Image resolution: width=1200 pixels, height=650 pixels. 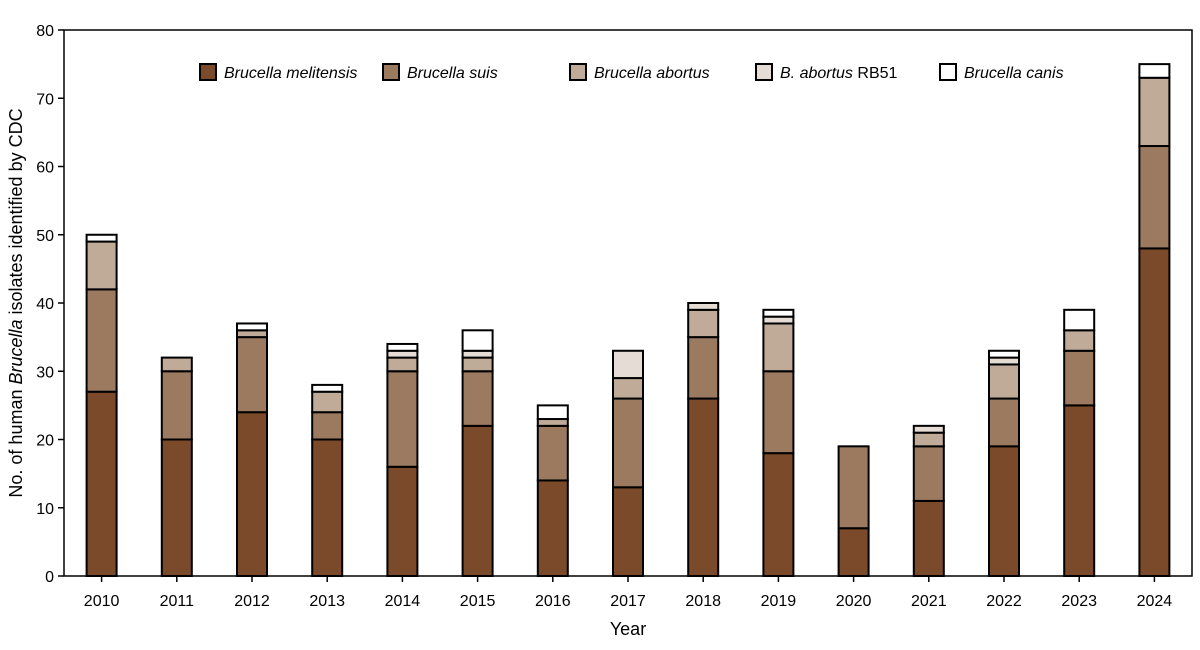 What do you see at coordinates (327, 426) in the screenshot?
I see `bar-segment-brucella-suis-2013` at bounding box center [327, 426].